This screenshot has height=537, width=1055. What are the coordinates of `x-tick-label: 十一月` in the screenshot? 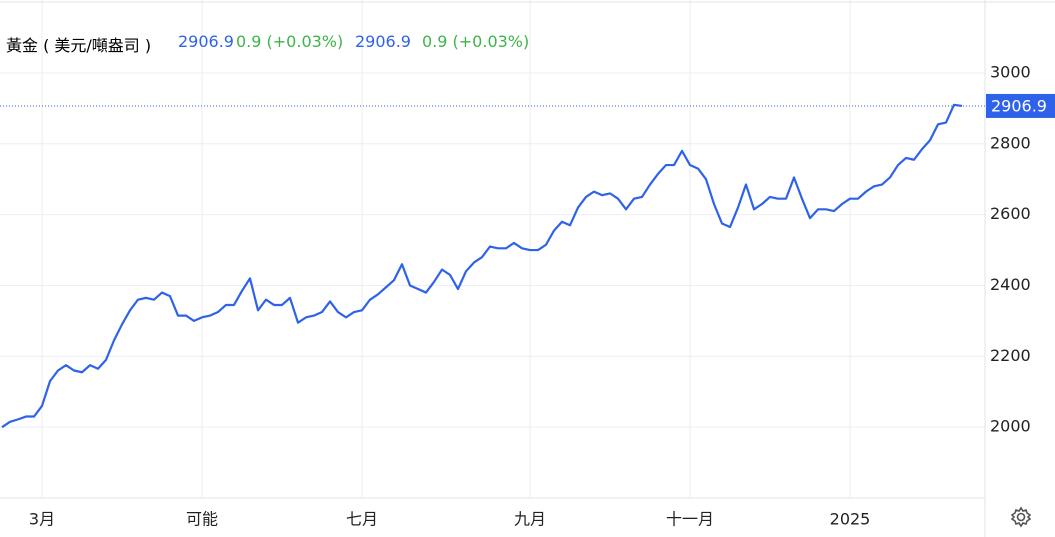 It's located at (690, 519).